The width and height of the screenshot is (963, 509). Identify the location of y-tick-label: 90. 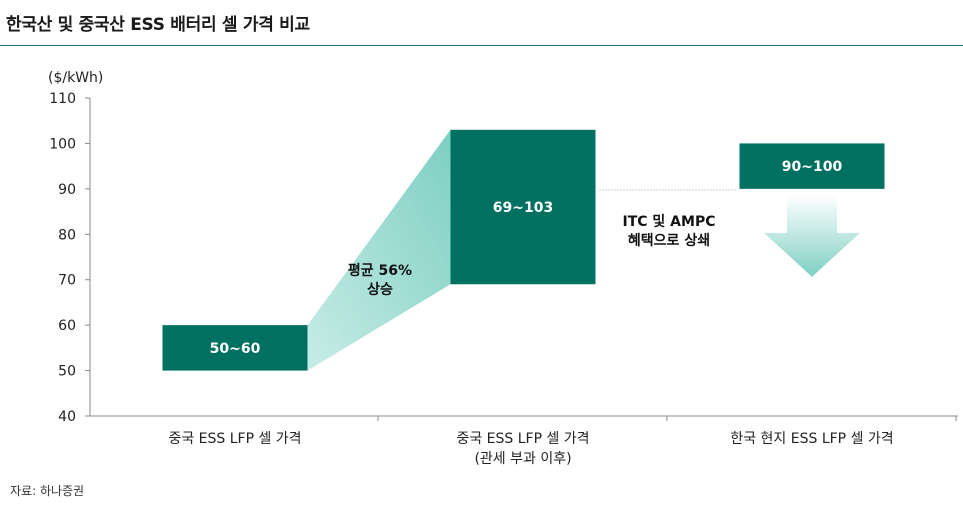
(67, 190).